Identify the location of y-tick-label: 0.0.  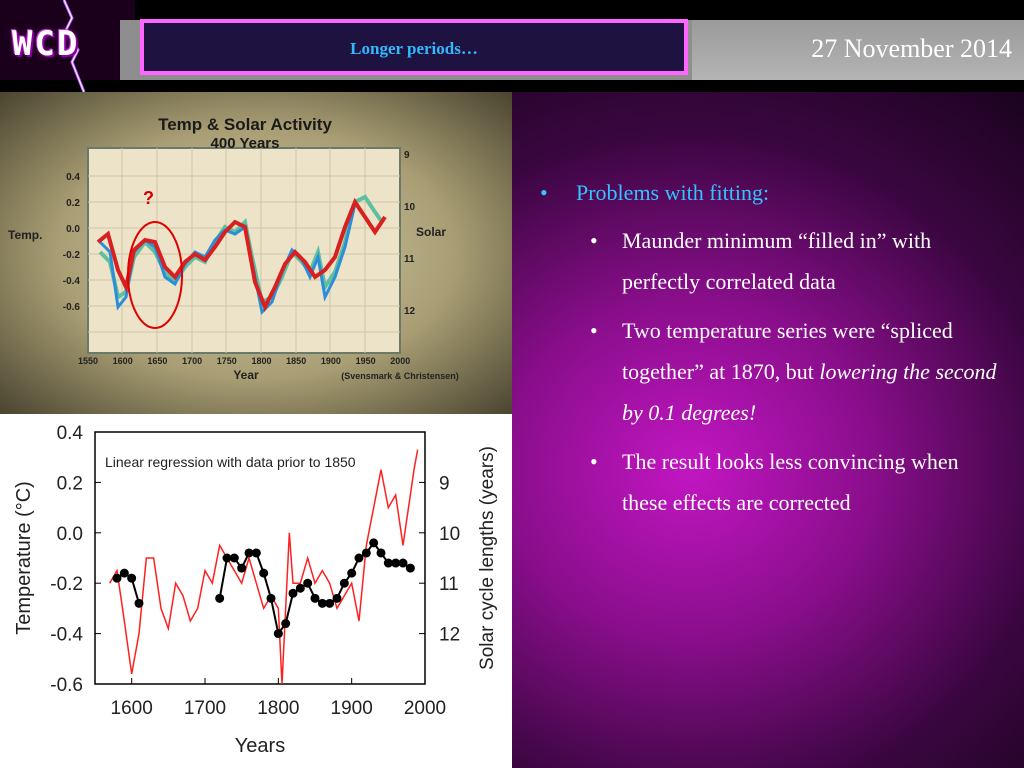
(70, 534).